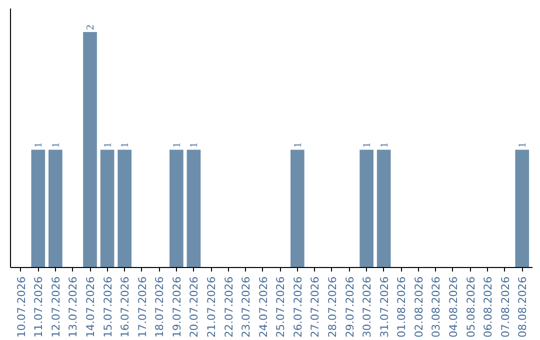 This screenshot has width=540, height=340. I want to click on x-tick-label: 19.07.2026, so click(177, 307).